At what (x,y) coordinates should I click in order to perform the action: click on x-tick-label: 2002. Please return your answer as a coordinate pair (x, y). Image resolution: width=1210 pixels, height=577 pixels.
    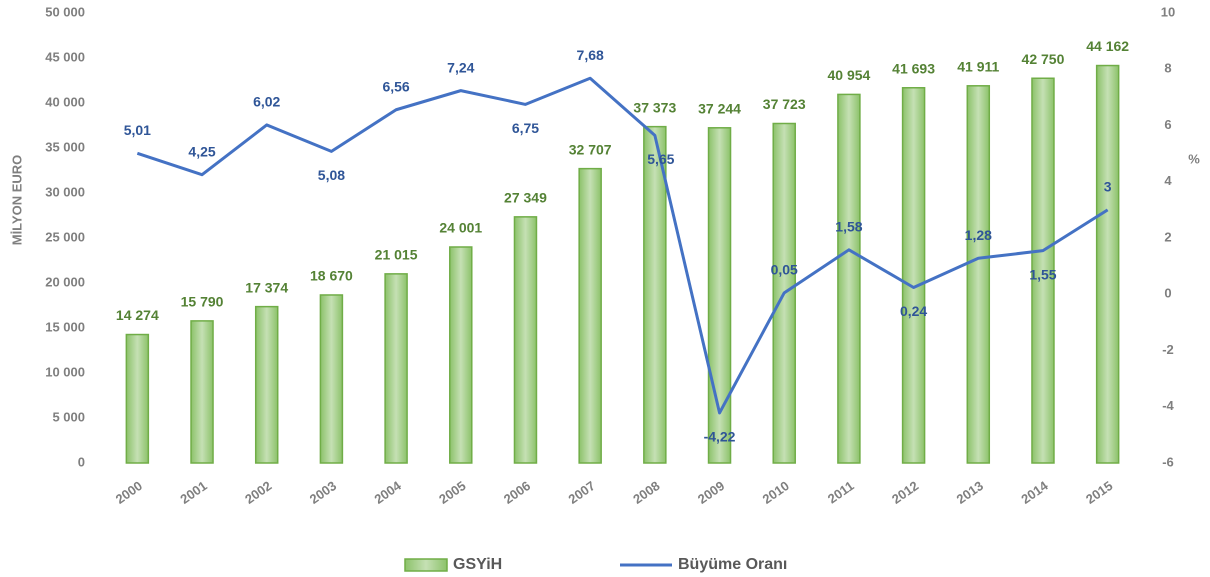
    Looking at the image, I should click on (258, 492).